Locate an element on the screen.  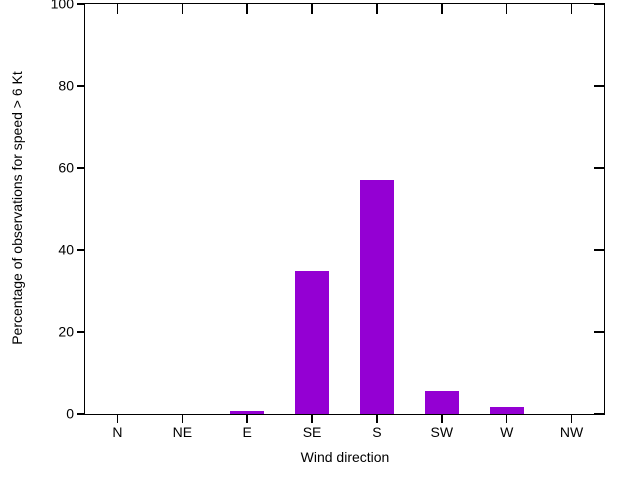
bar-sw is located at coordinates (441, 402).